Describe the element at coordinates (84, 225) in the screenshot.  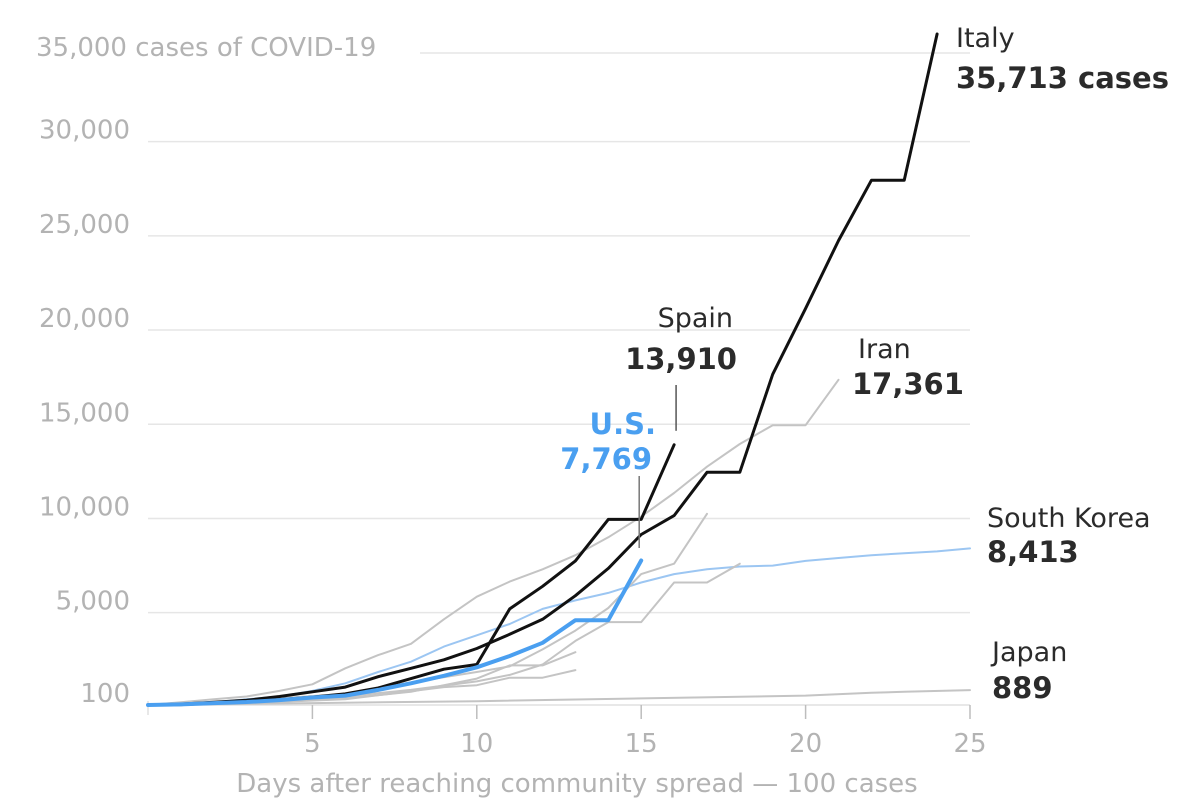
I see `y-tick-label: 25,000` at that location.